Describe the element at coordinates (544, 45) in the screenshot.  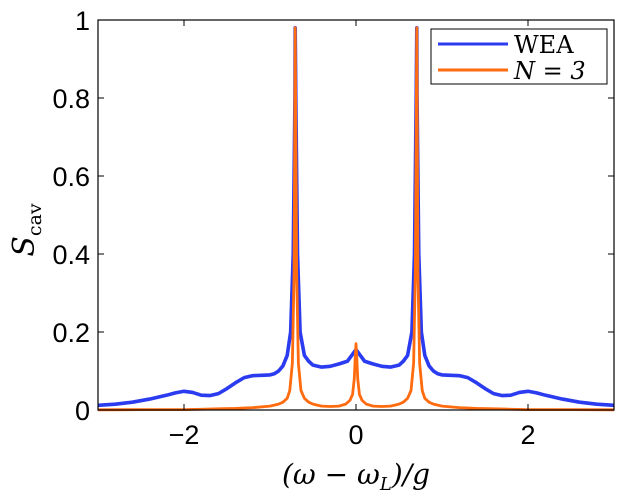
I see `legend-label-wea: WEA` at that location.